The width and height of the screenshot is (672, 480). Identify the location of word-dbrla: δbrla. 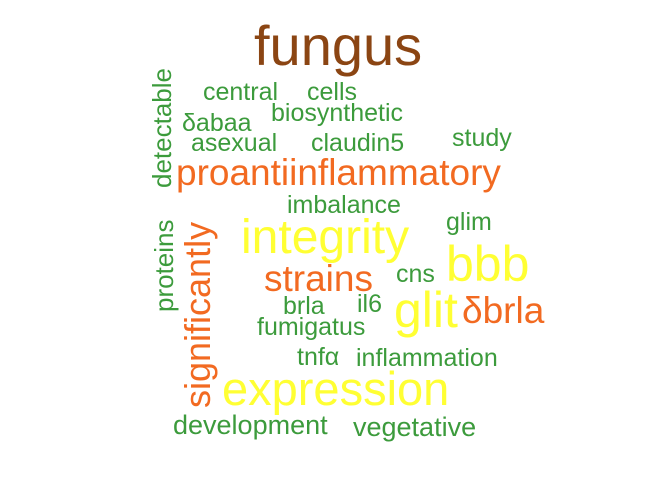
(503, 310).